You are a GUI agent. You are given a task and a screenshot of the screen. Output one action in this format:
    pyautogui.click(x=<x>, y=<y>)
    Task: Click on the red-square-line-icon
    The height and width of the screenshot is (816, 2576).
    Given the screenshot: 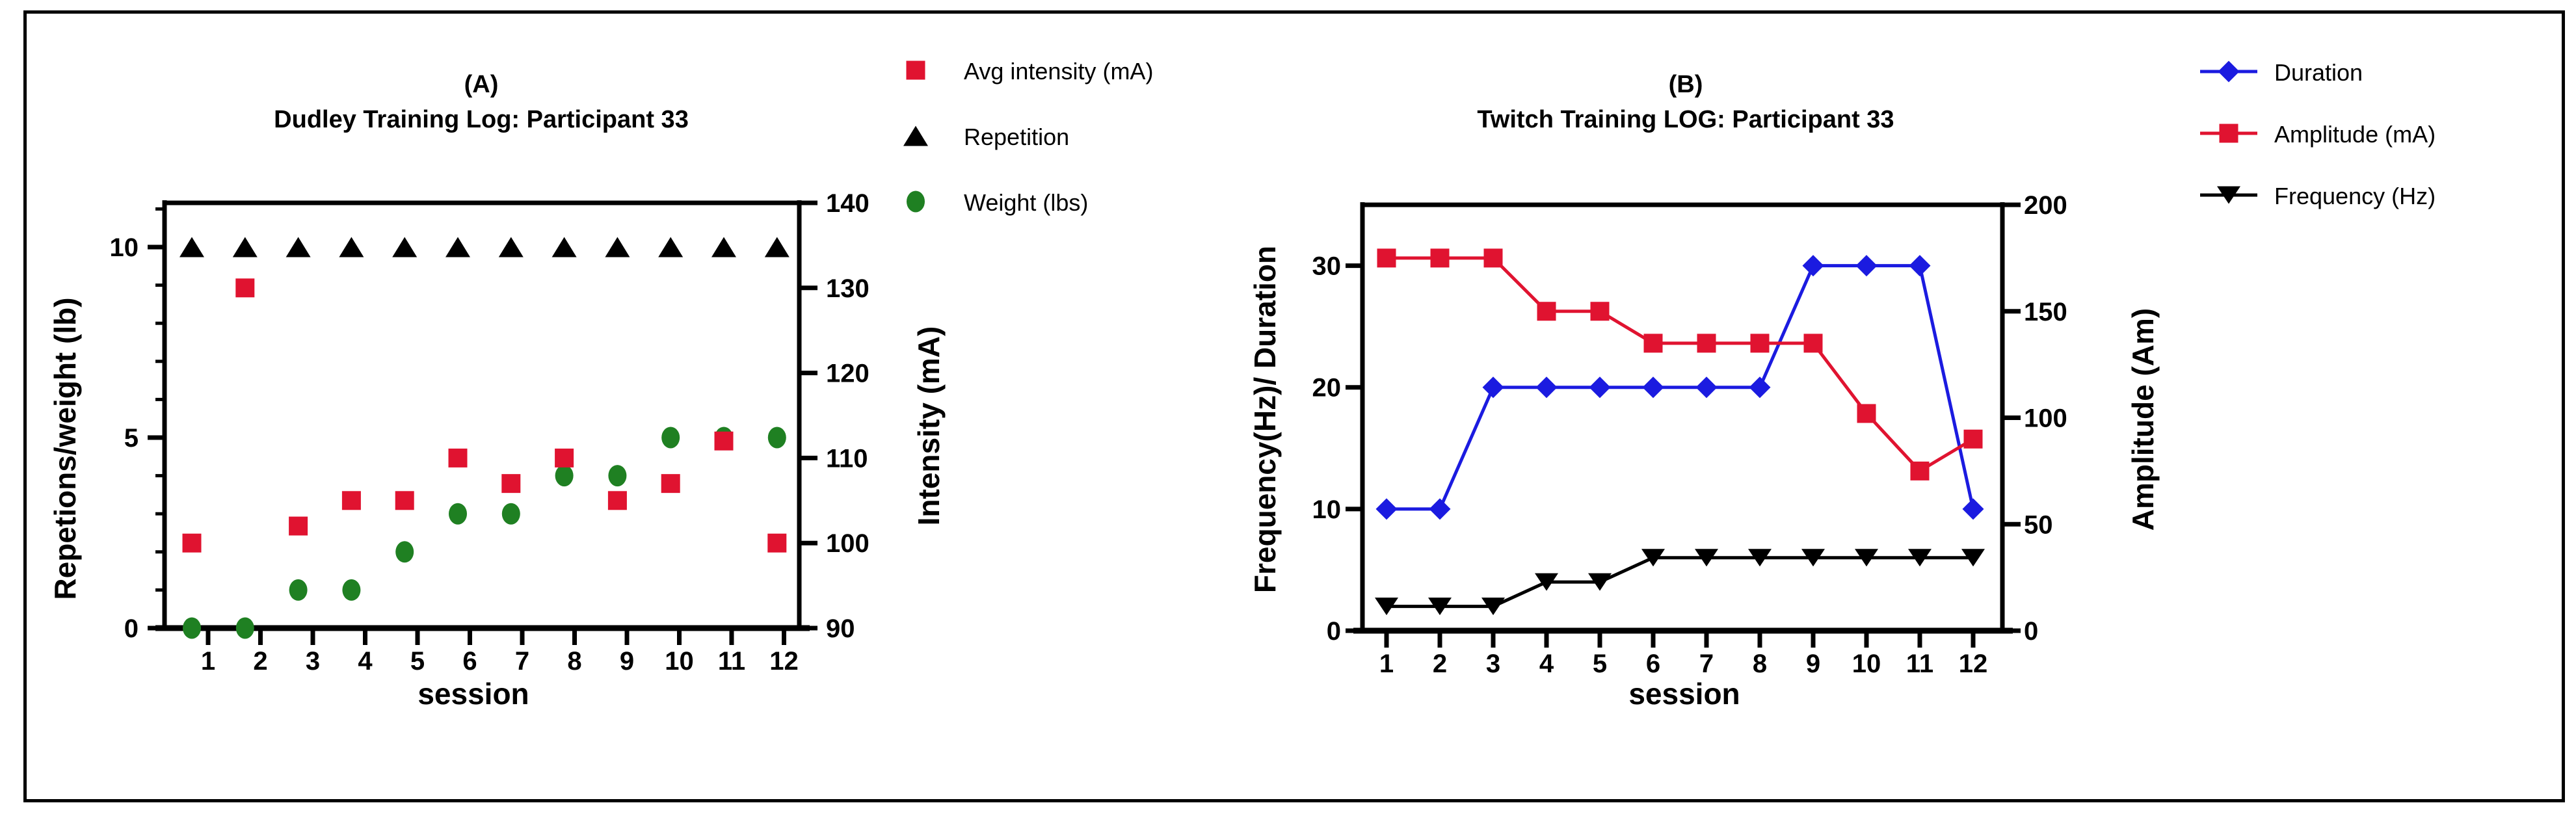 What is the action you would take?
    pyautogui.click(x=2228, y=135)
    